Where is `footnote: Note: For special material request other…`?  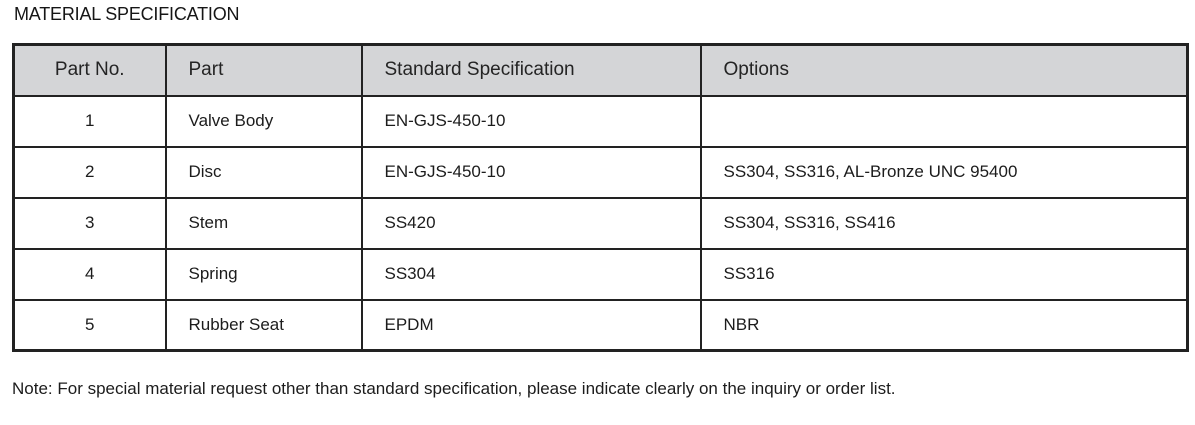
footnote: Note: For special material request other… is located at coordinates (454, 388).